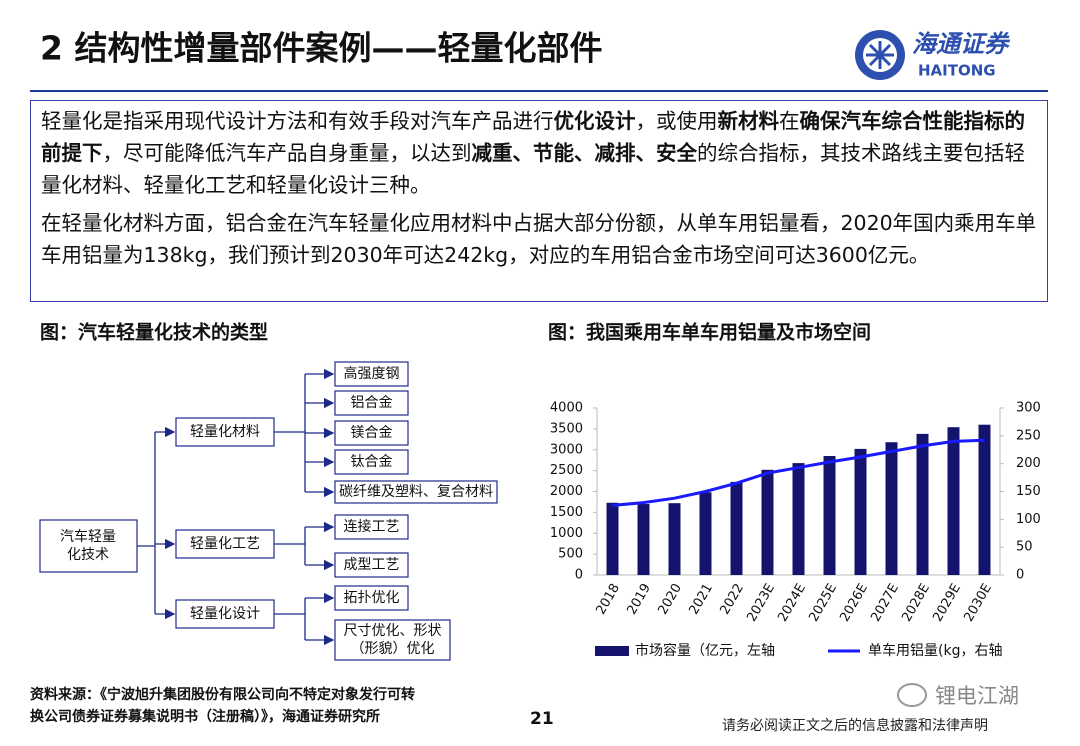 This screenshot has height=746, width=1080. I want to click on source-line: 换公司债券证券募集说明书（注册稿）》，海通证券研究所, so click(205, 716).